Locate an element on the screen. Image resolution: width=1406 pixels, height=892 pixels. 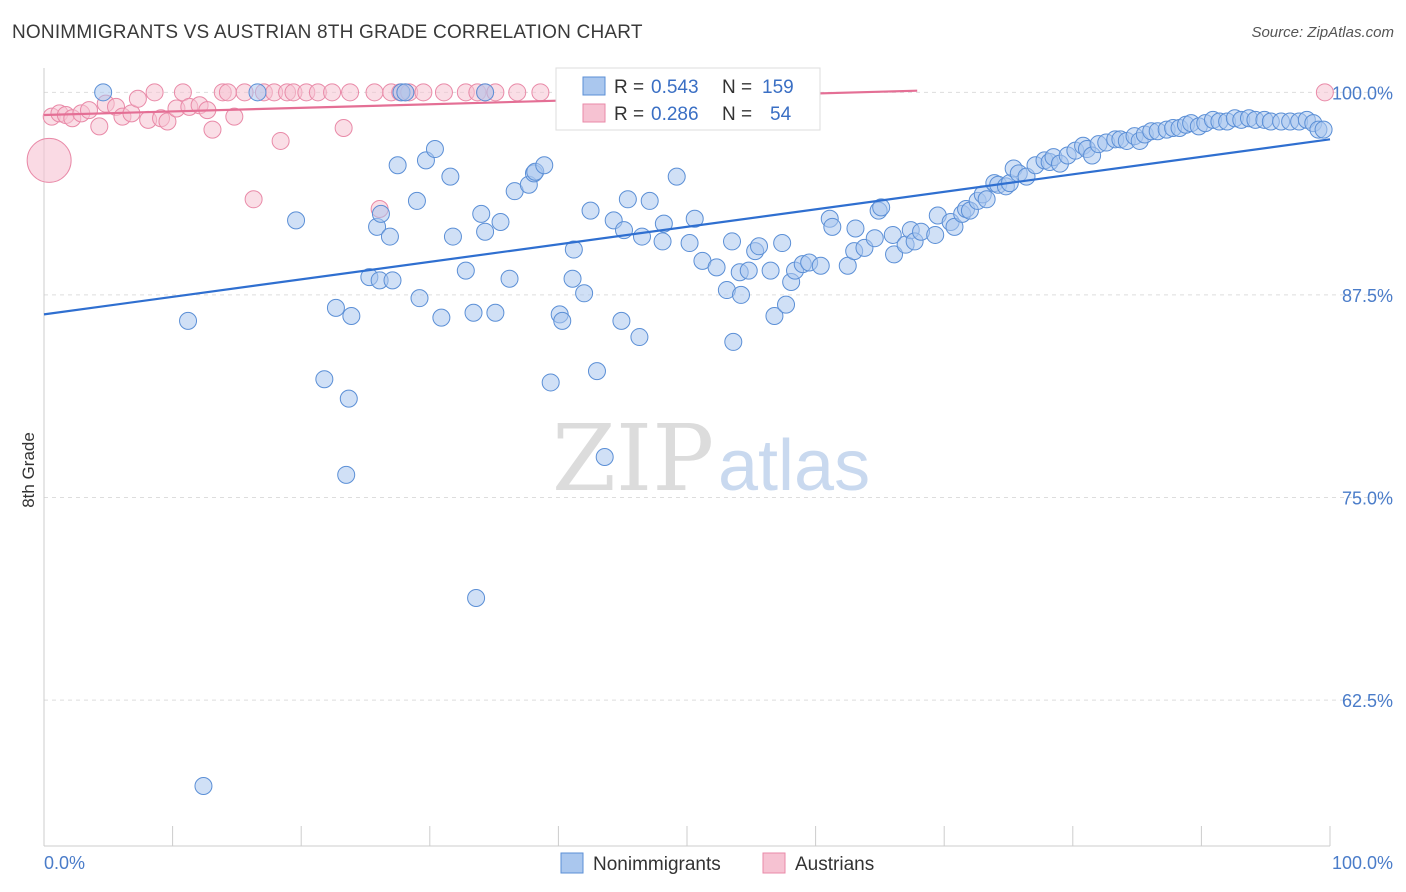
y-tick-label-2: 75.0% is located at coordinates (1367, 499).